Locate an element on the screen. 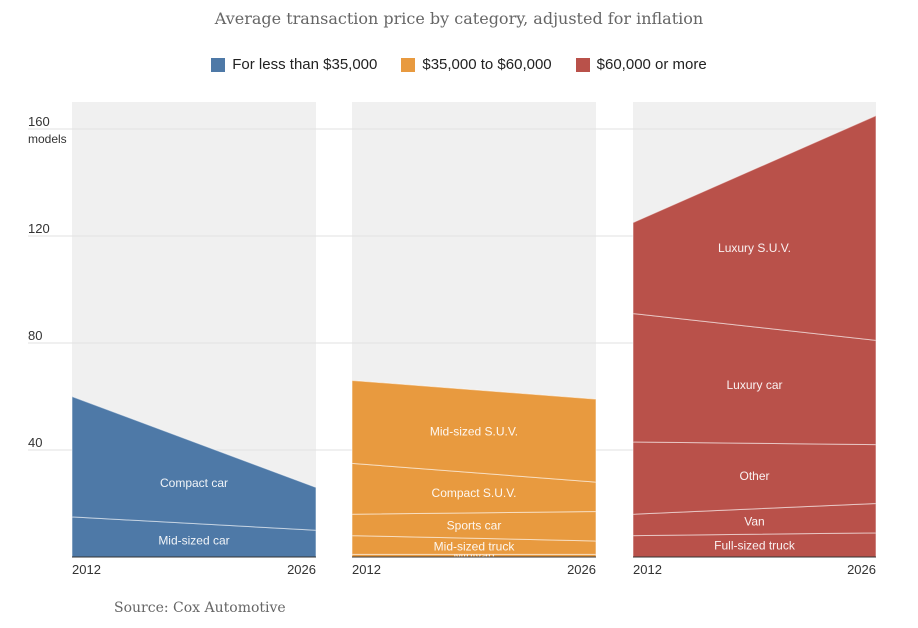 The height and width of the screenshot is (628, 918). legend-item-mid: $35,000 to $60,000 is located at coordinates (476, 64).